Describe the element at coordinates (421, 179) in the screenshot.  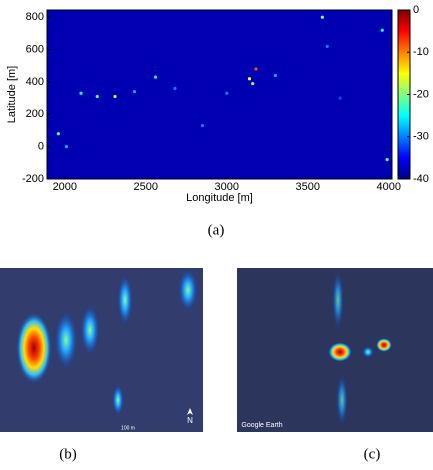
I see `colorbar-tick-label: -40` at that location.